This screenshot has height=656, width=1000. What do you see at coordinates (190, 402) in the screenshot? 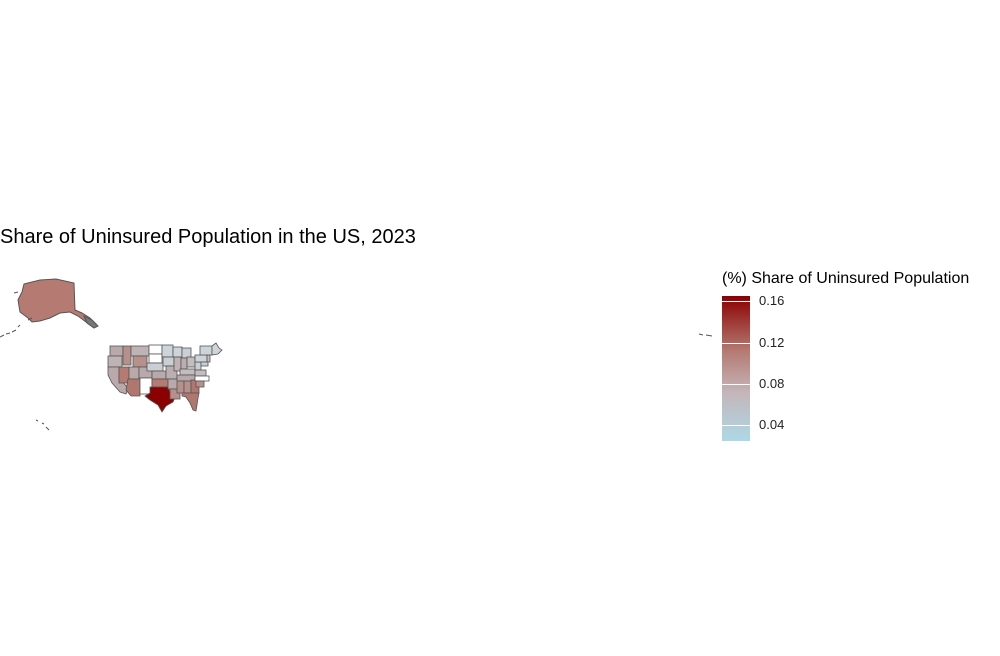
I see `state-florida` at bounding box center [190, 402].